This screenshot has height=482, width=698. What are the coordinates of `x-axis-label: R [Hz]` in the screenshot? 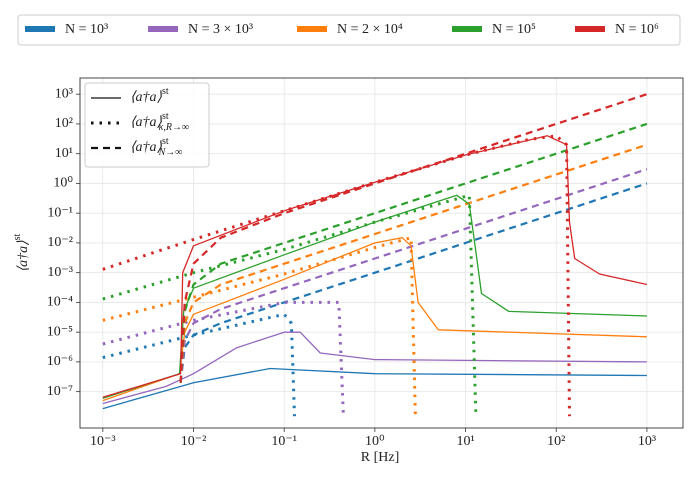 It's located at (380, 457).